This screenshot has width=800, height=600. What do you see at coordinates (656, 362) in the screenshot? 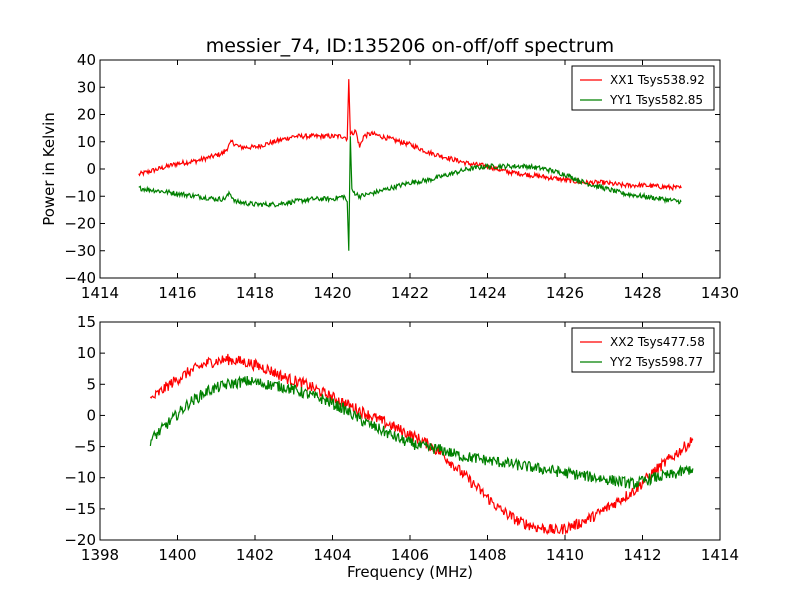
I see `legend-label: YY2 Tsys598.77` at bounding box center [656, 362].